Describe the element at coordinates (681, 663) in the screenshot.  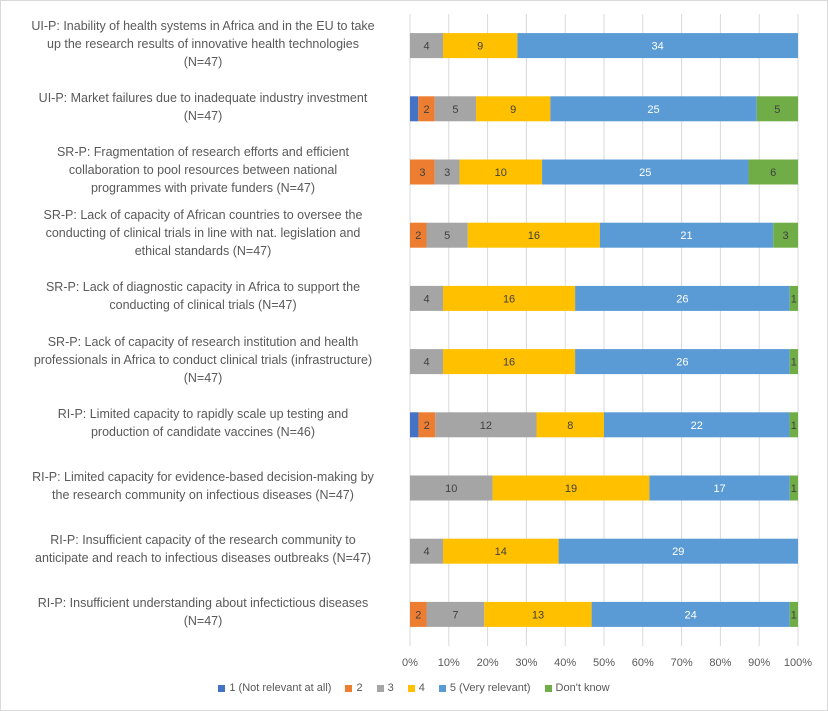
I see `x-tick-label: 70%` at that location.